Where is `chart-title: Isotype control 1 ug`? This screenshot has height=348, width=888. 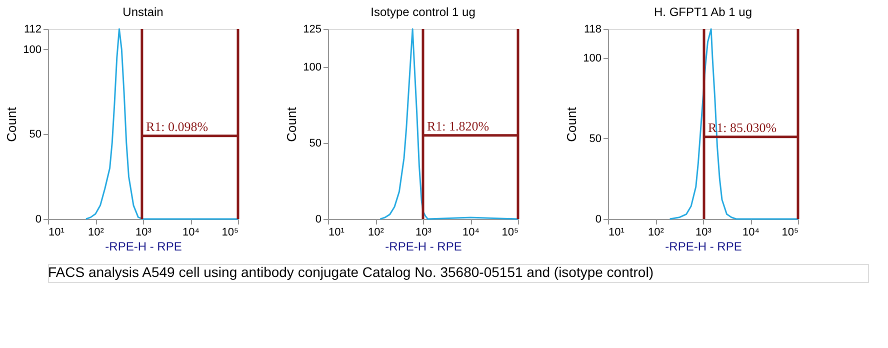 chart-title: Isotype control 1 ug is located at coordinates (423, 12).